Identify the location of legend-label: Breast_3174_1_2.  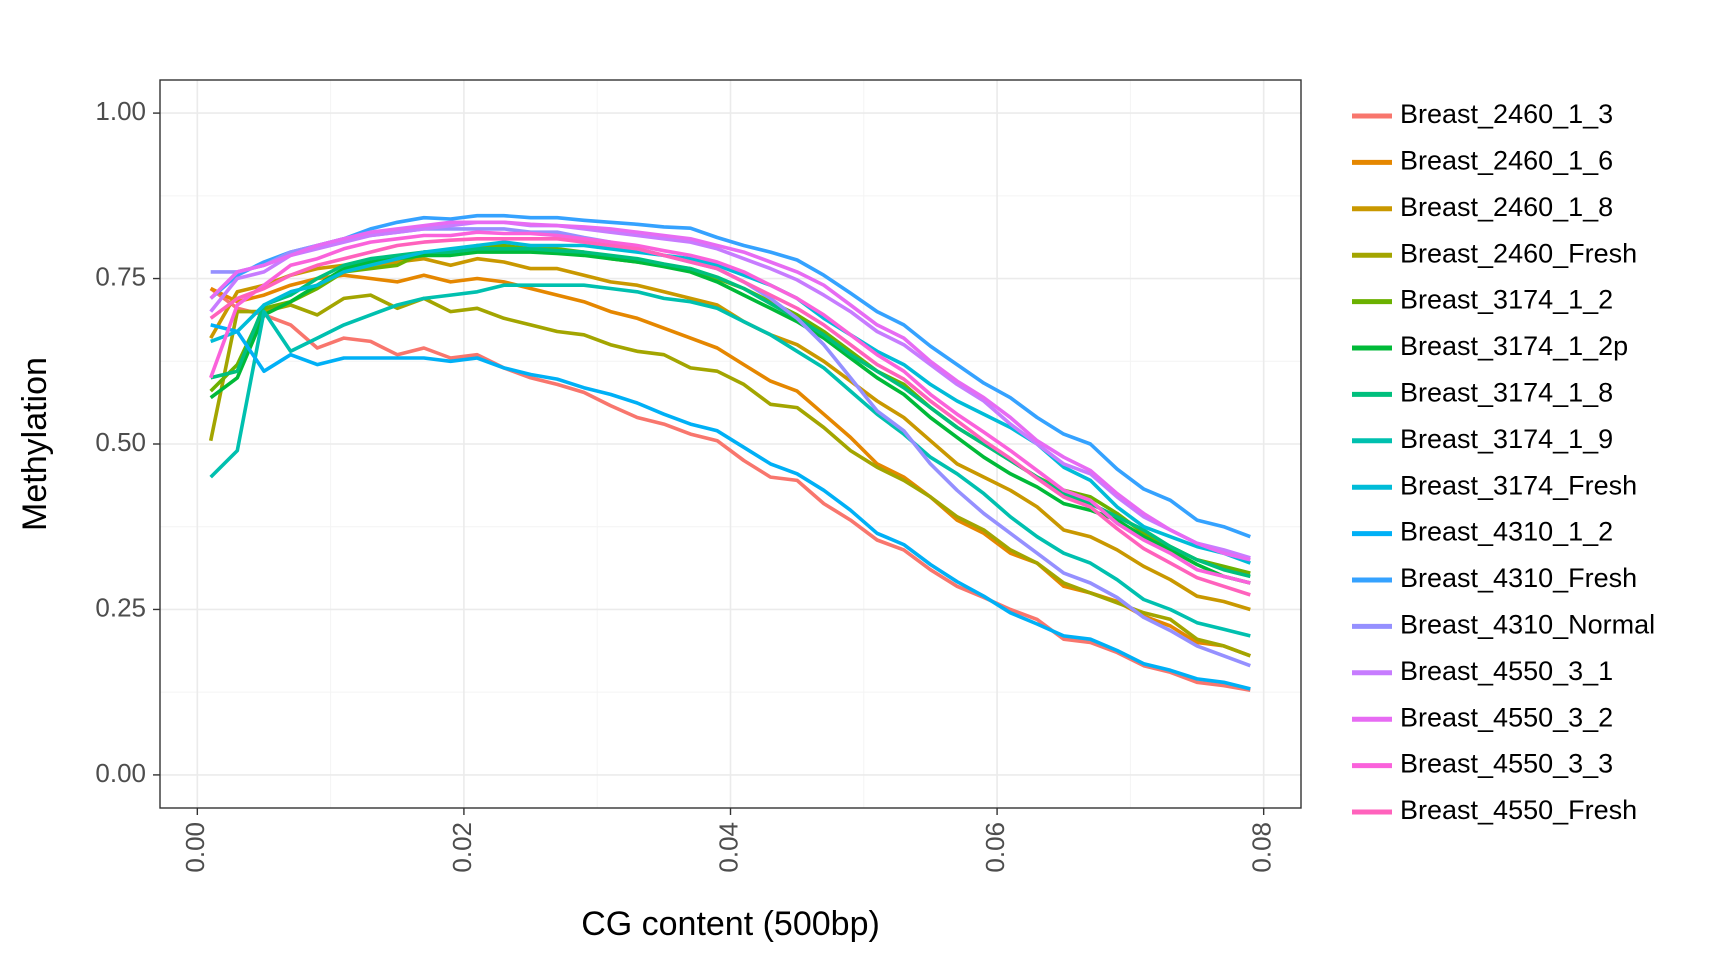
(1506, 300).